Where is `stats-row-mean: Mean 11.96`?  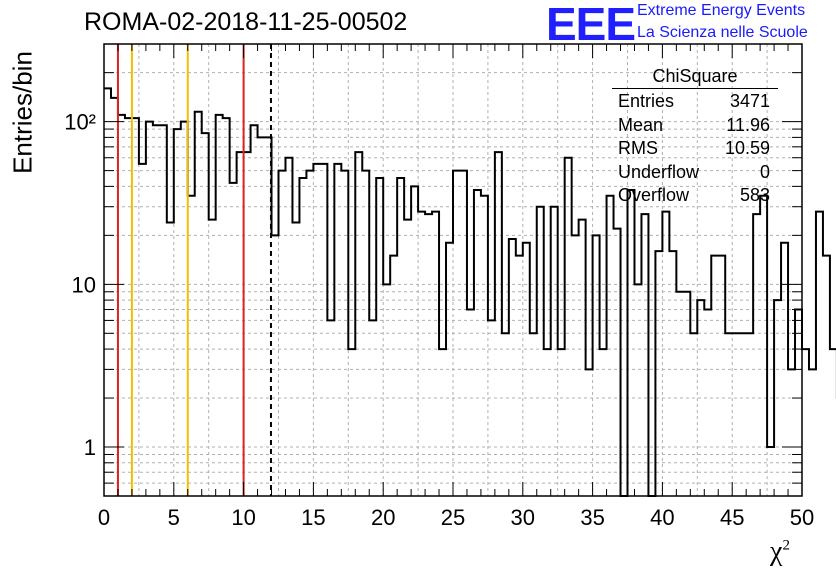
stats-row-mean: Mean 11.96 is located at coordinates (694, 124).